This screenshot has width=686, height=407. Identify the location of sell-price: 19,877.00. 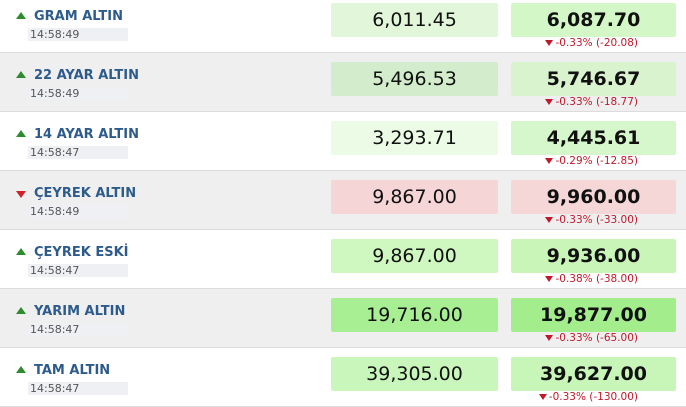
(593, 315).